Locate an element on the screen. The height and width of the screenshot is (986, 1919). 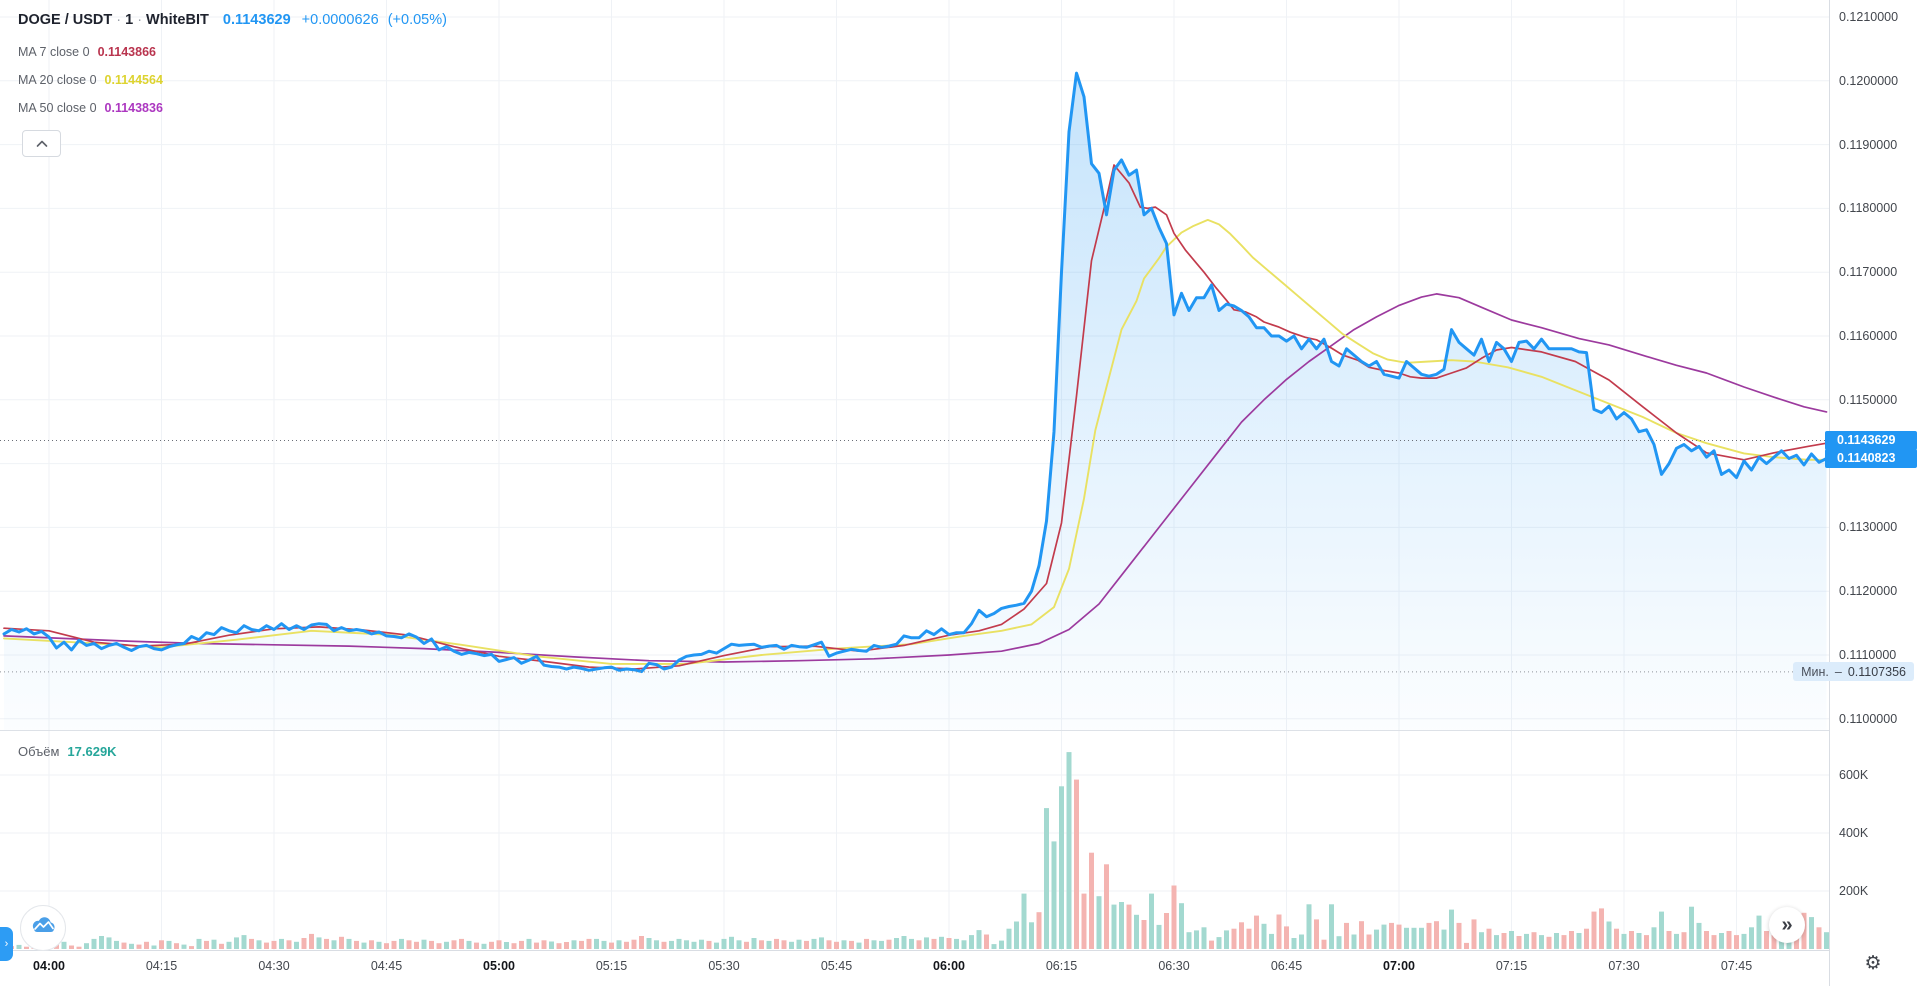
chart-type-button is located at coordinates (43, 928).